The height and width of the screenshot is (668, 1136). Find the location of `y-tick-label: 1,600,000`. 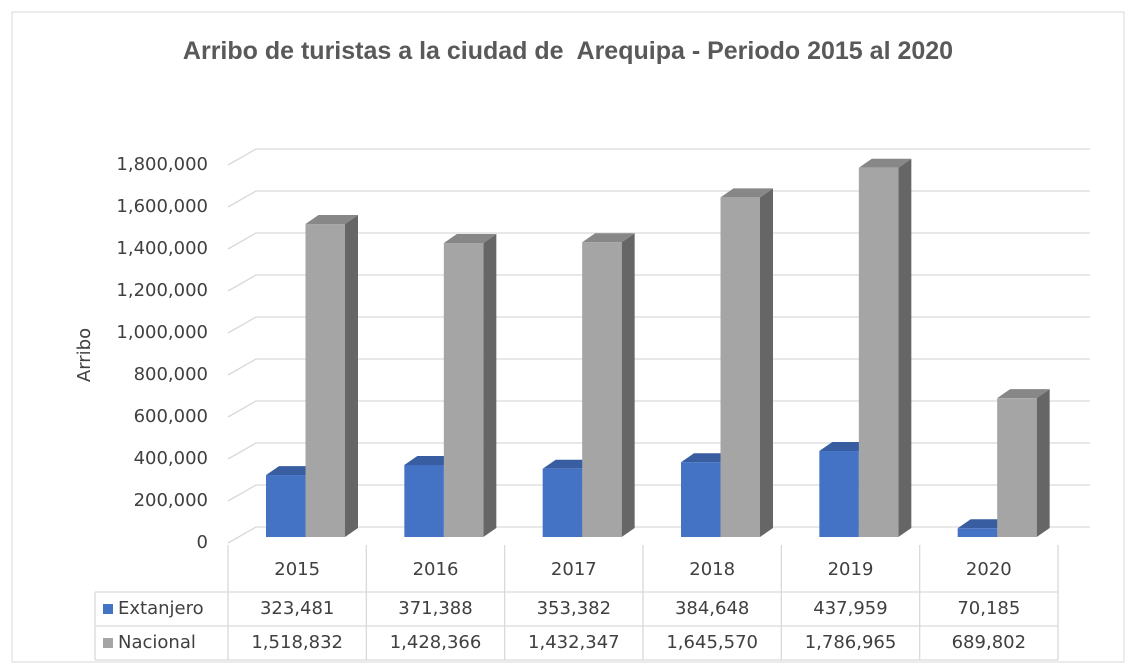

y-tick-label: 1,600,000 is located at coordinates (162, 206).